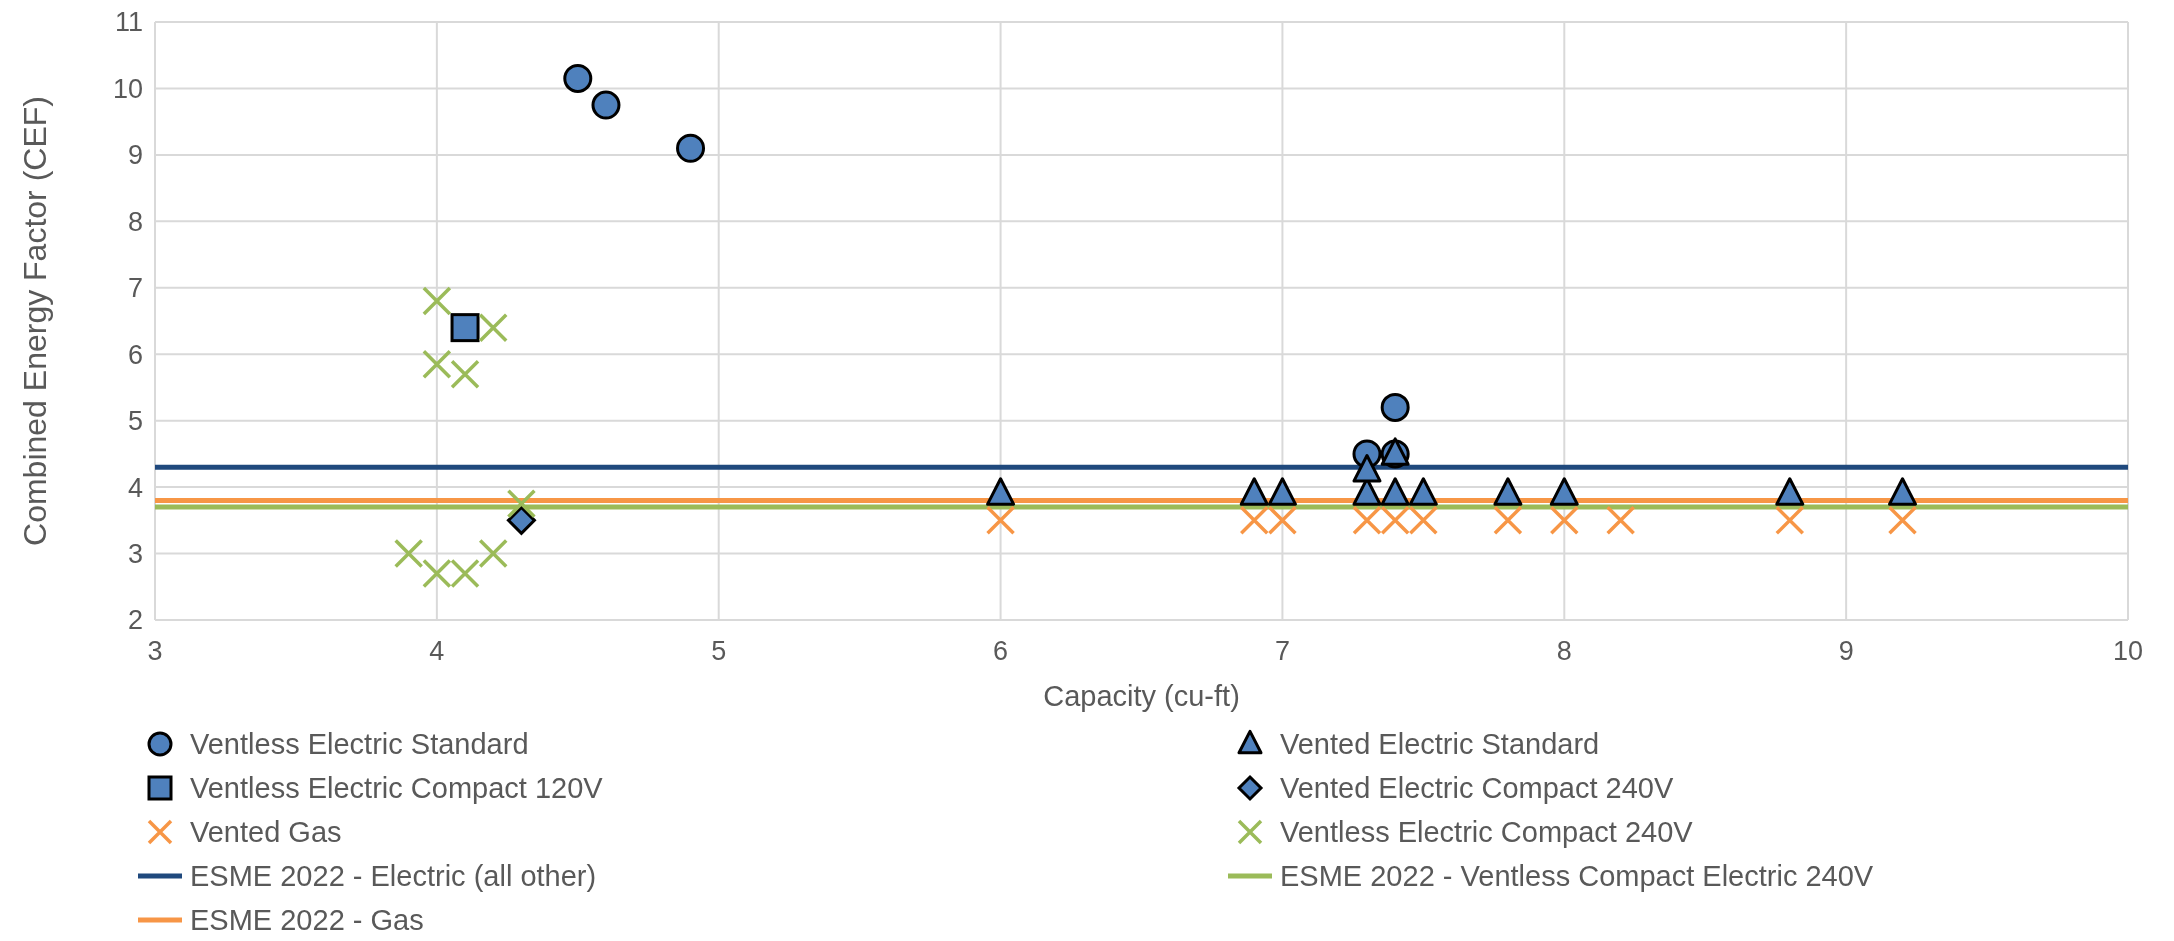  I want to click on legend-label: Vented Electric Compact 240V, so click(1477, 788).